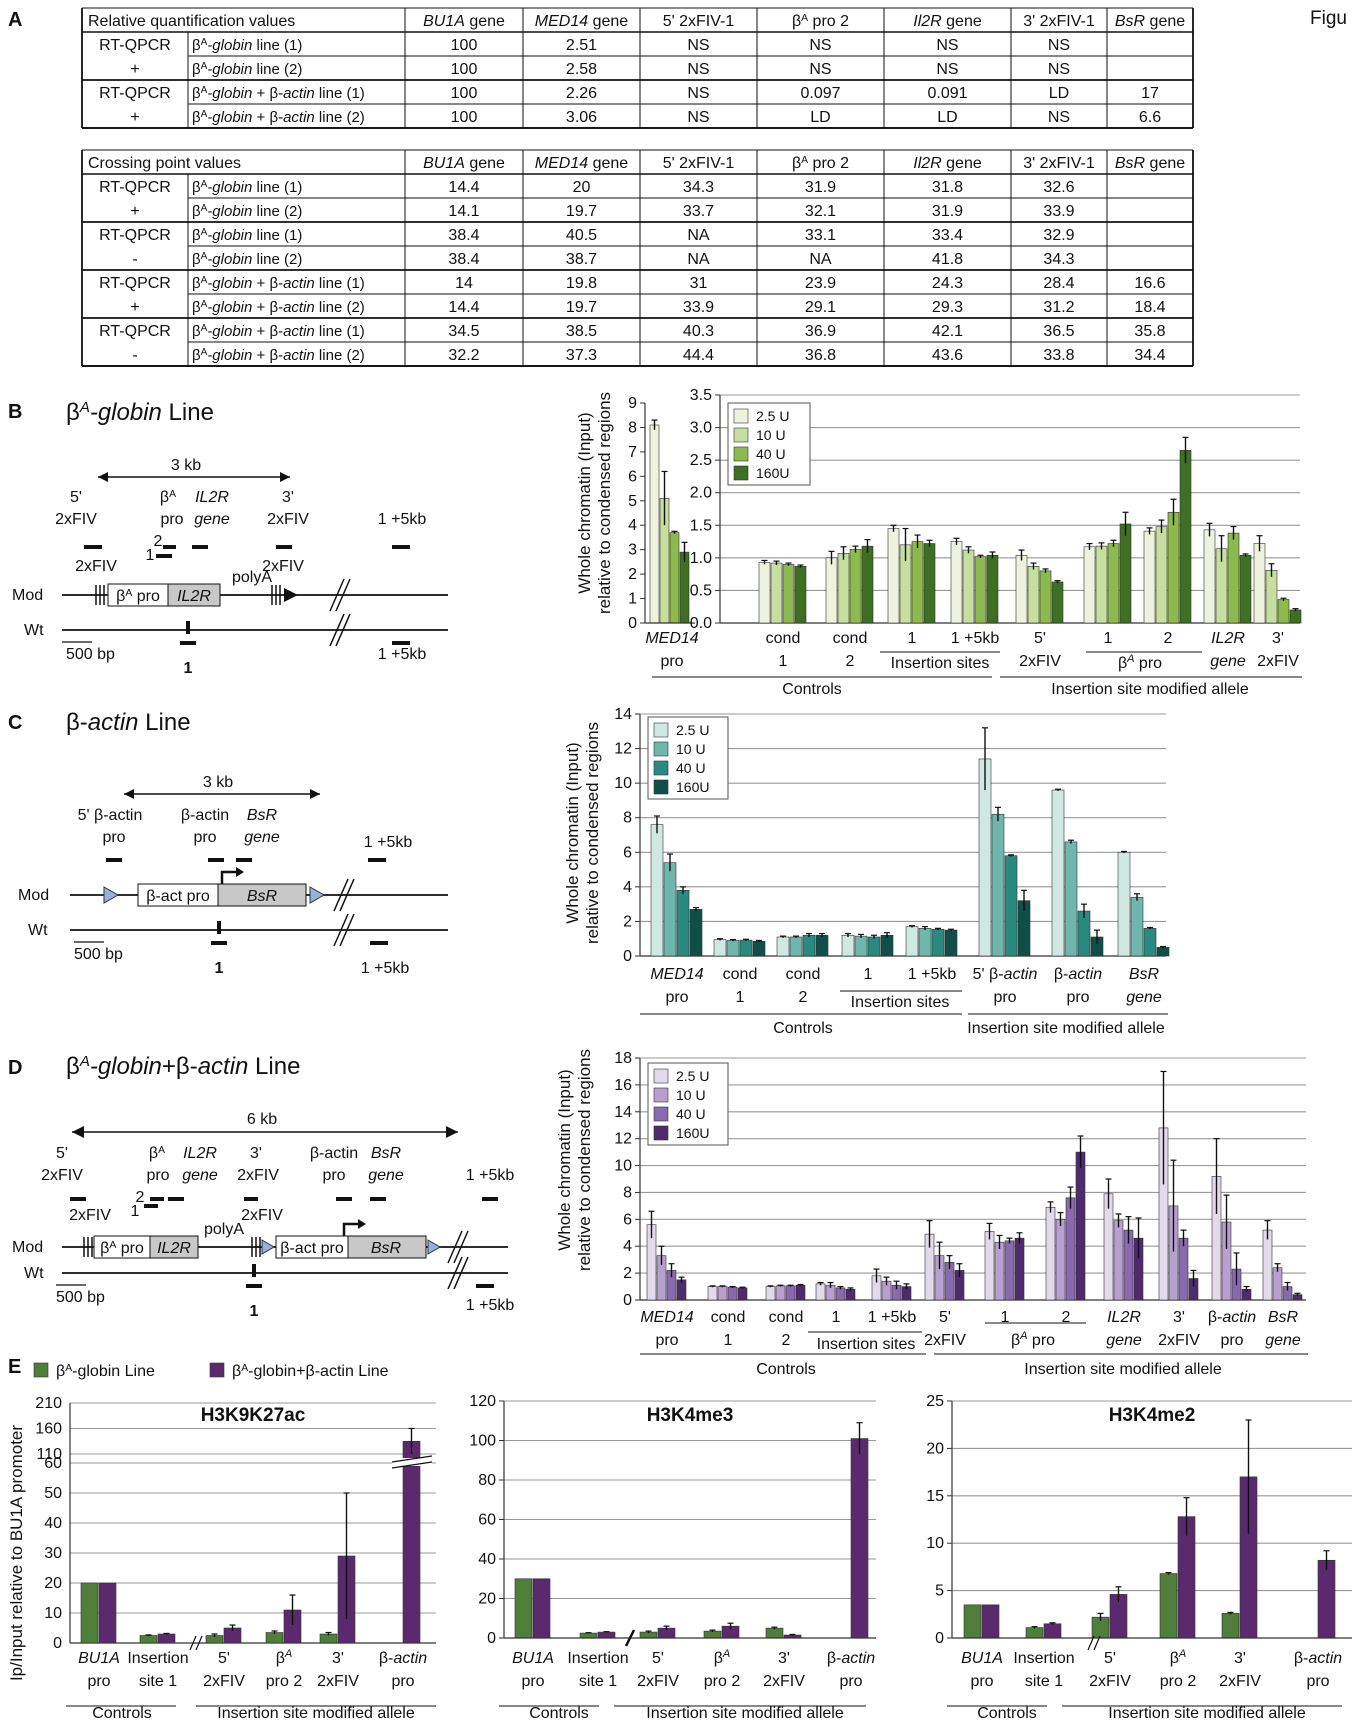  Describe the element at coordinates (80, 1297) in the screenshot. I see `scale-bar-label: 500 bp` at that location.